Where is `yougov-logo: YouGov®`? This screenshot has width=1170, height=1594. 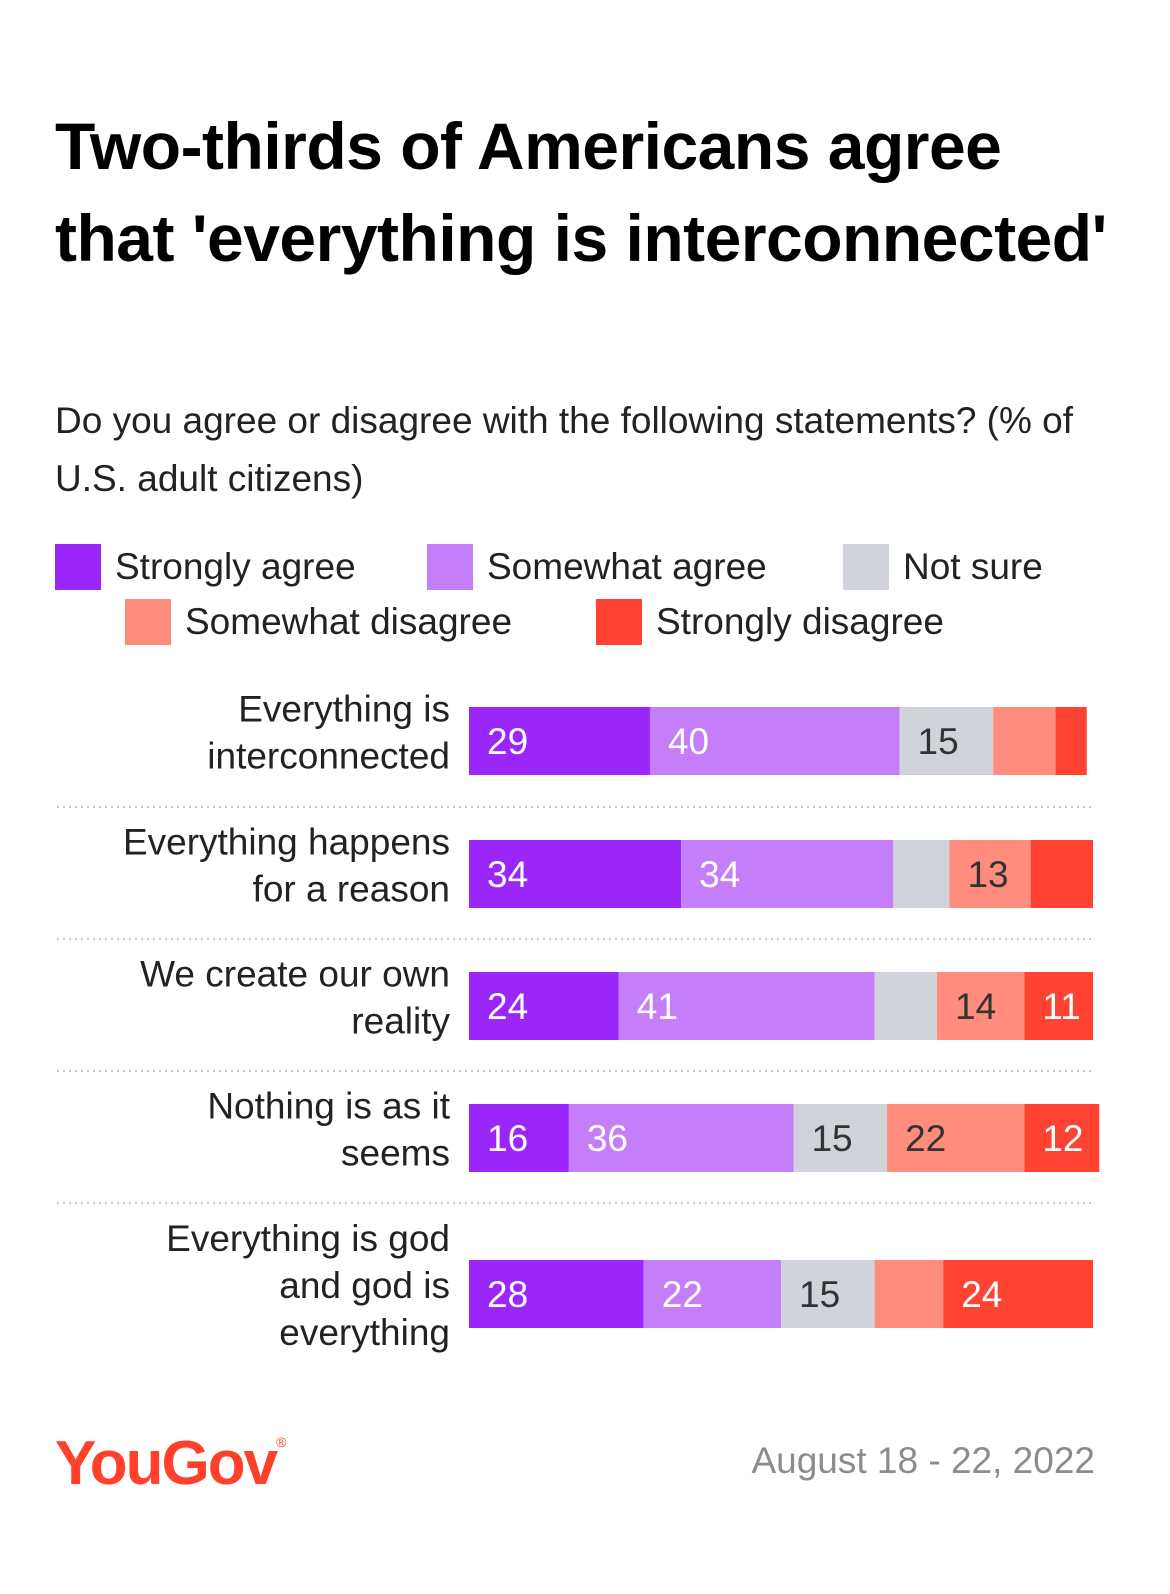
yougov-logo: YouGov® is located at coordinates (170, 1463).